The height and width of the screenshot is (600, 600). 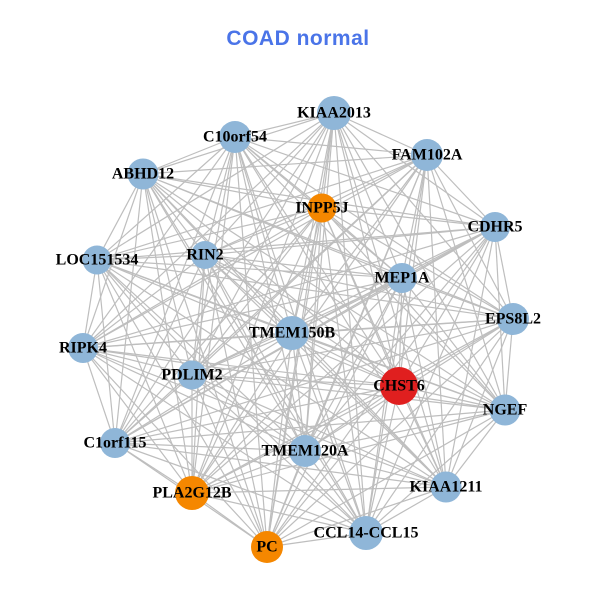 What do you see at coordinates (427, 155) in the screenshot?
I see `node-fam102a` at bounding box center [427, 155].